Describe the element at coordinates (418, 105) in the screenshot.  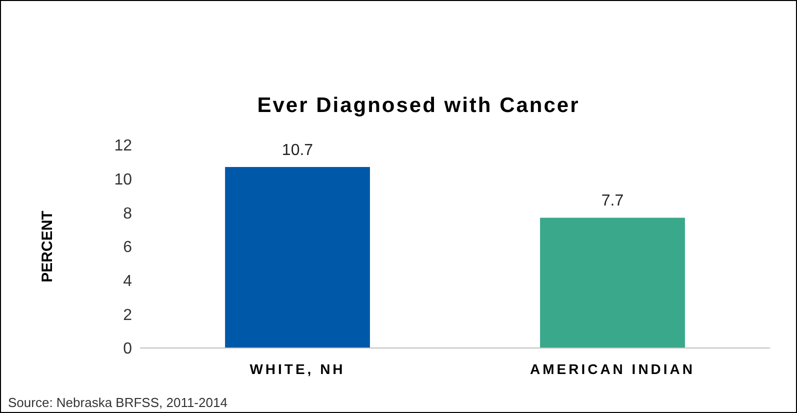
I see `chart-title: Ever Diagnosed with Cancer` at that location.